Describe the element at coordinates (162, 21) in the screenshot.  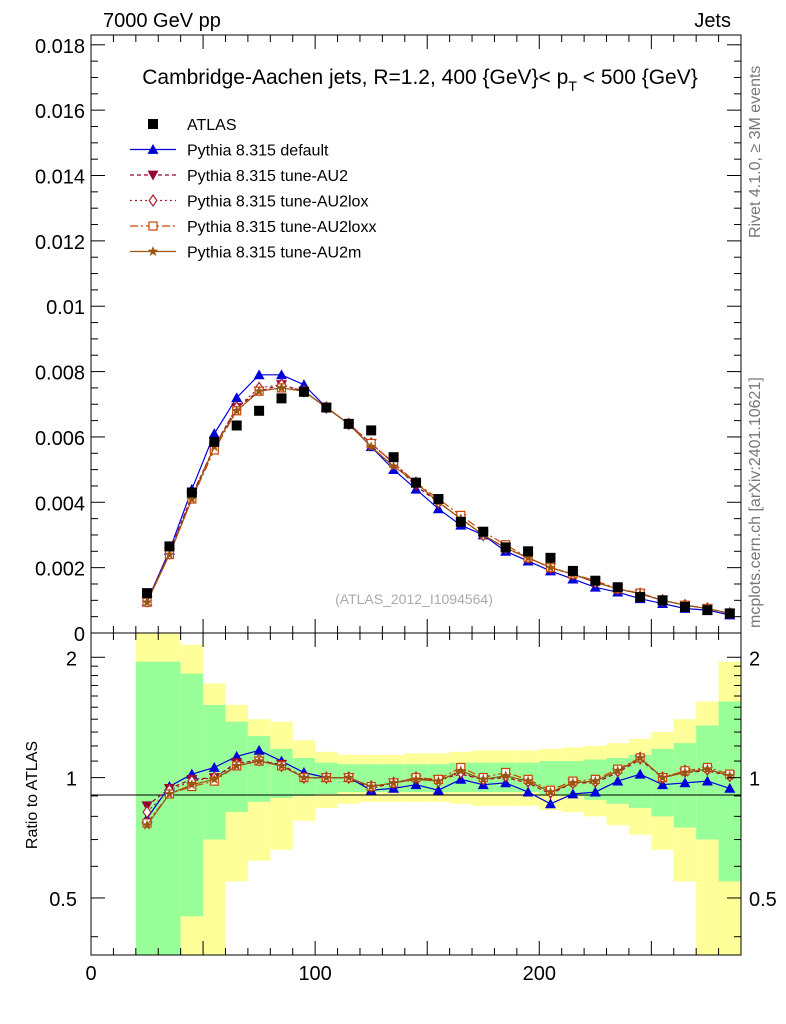
I see `header-energy-label: 7000 GeV pp` at that location.